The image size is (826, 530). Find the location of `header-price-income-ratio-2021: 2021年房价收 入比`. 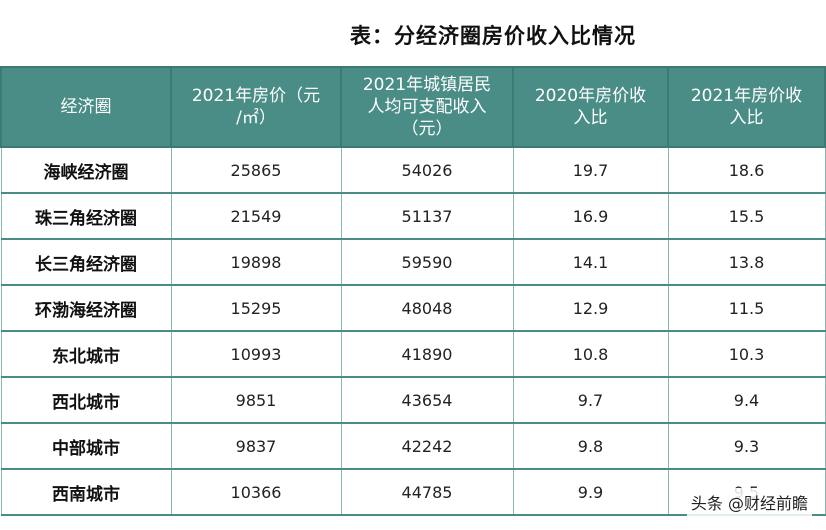

header-price-income-ratio-2021: 2021年房价收 入比 is located at coordinates (746, 107).